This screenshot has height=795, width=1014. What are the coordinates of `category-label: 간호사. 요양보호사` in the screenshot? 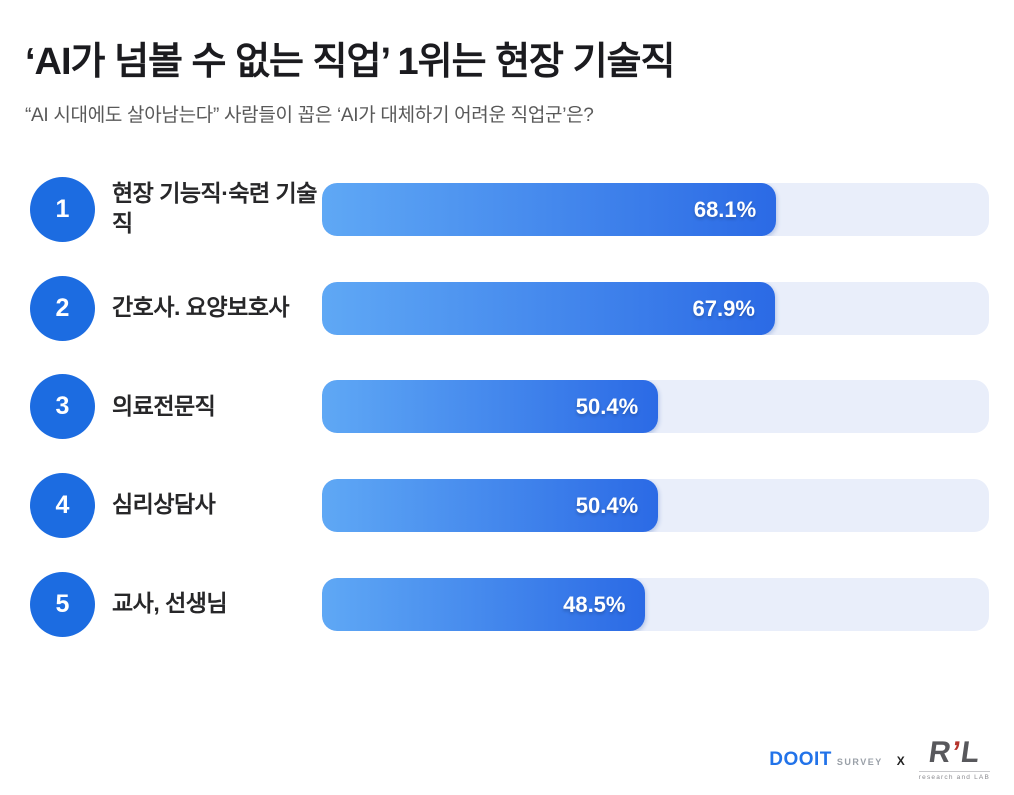 It's located at (201, 307).